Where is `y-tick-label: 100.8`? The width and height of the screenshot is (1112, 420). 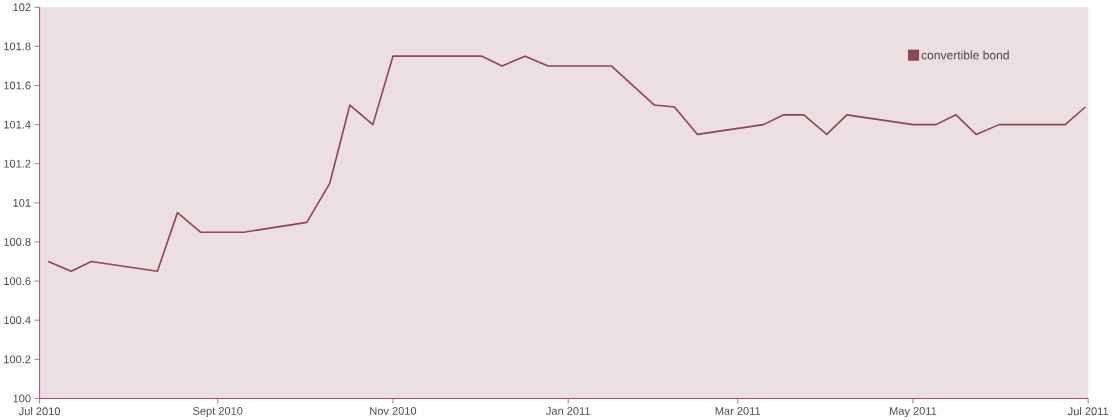
y-tick-label: 100.8 is located at coordinates (17, 241).